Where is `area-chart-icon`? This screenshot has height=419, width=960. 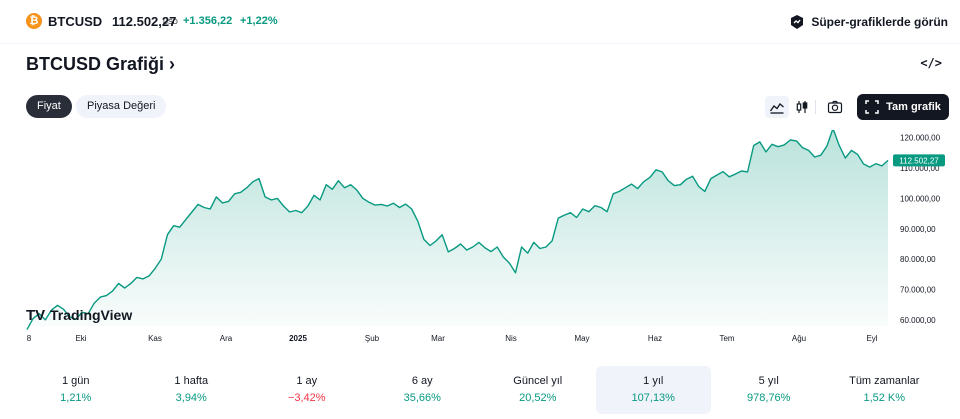 area-chart-icon is located at coordinates (776, 108).